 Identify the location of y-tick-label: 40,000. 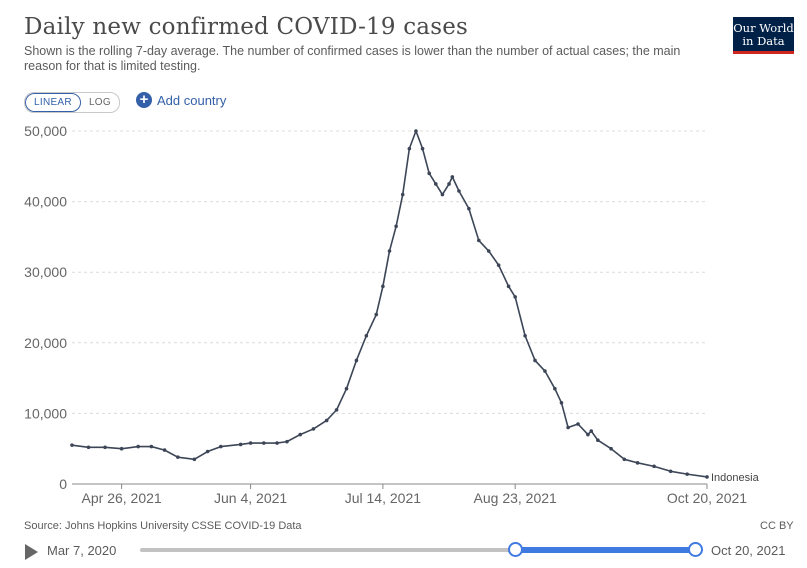
(45, 202).